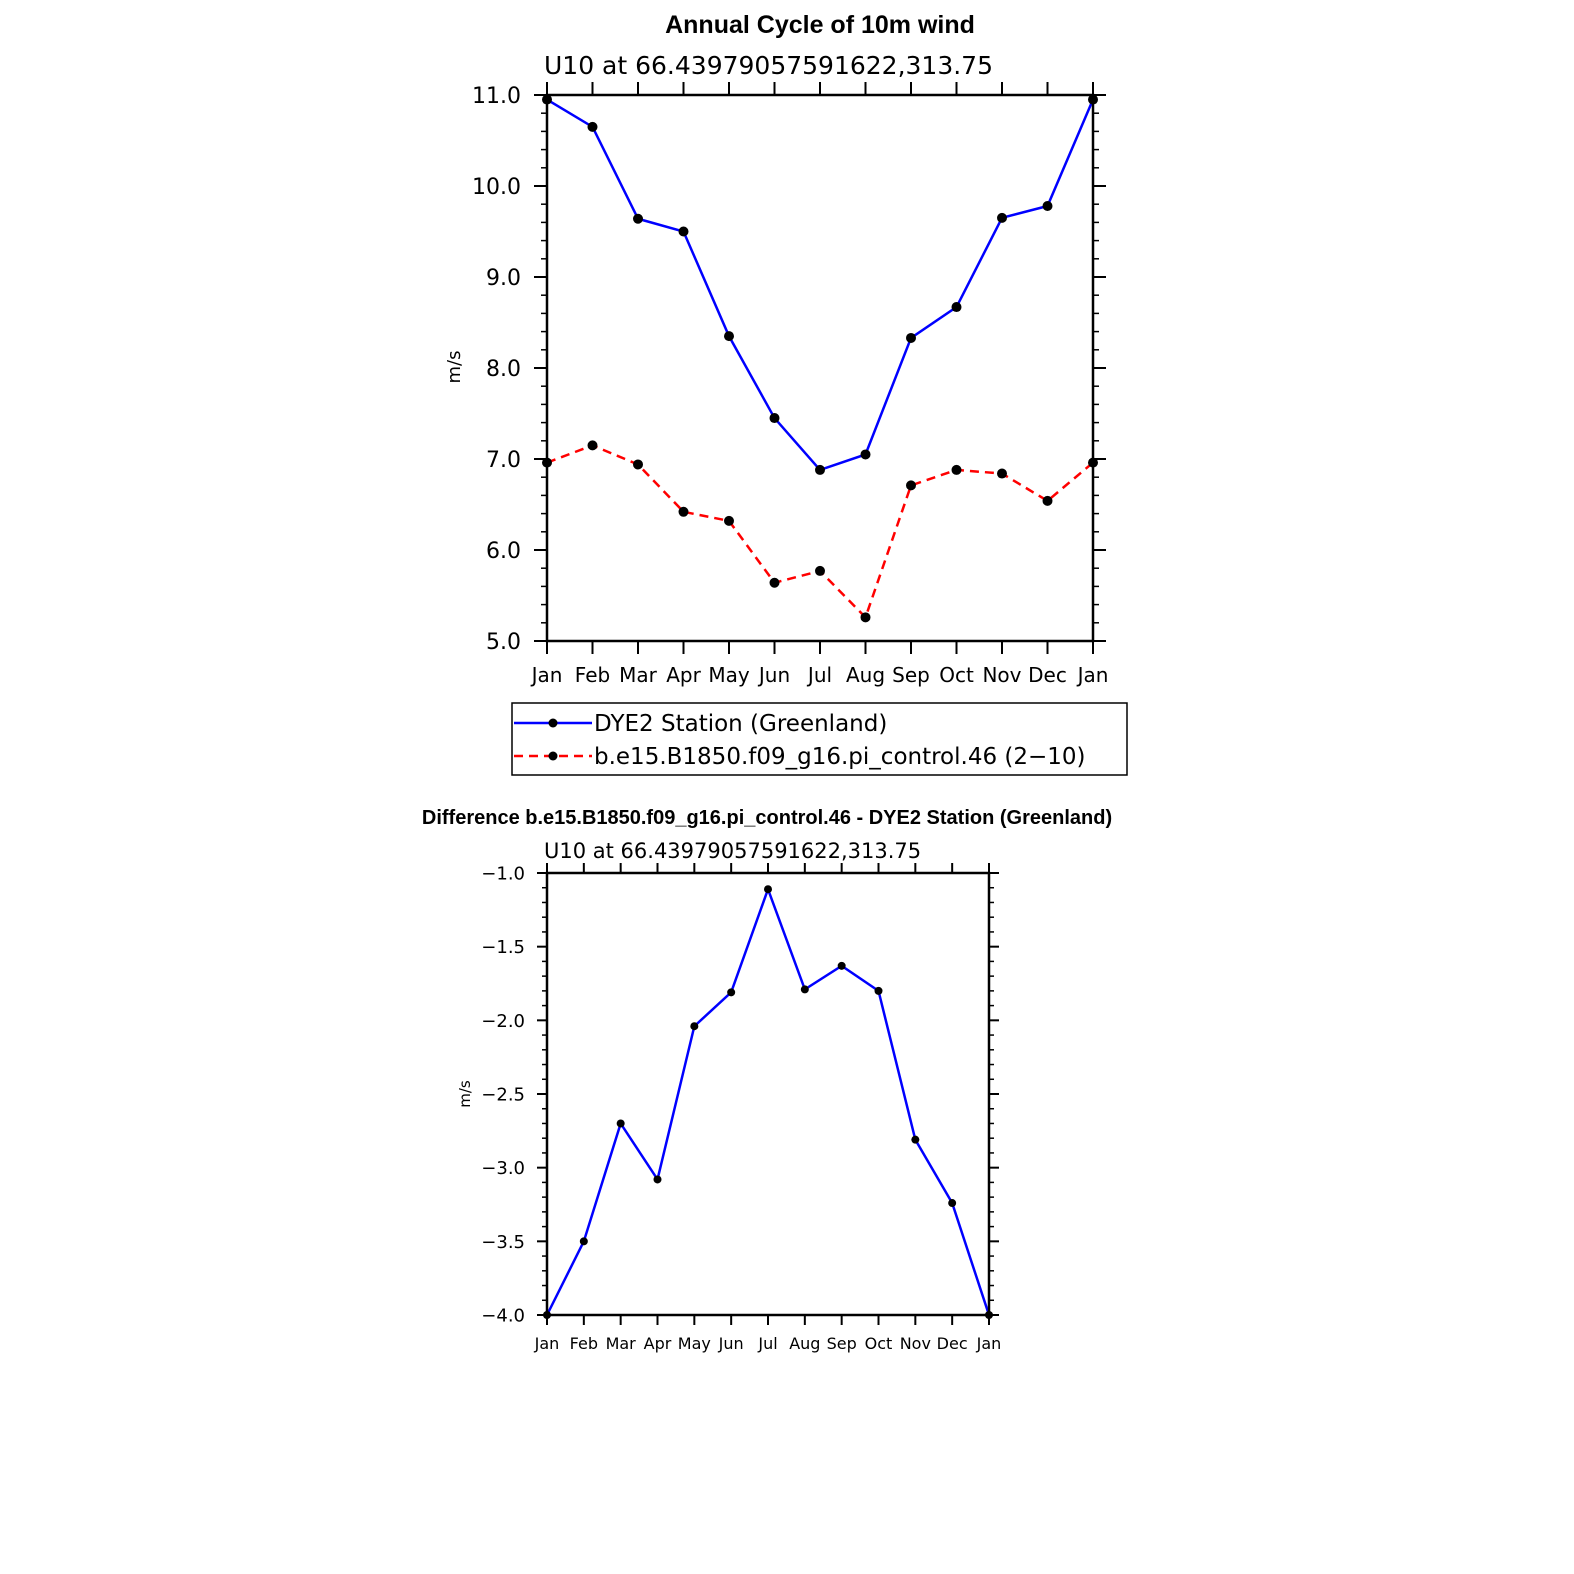 Image resolution: width=1574 pixels, height=1574 pixels. I want to click on y-tick-label: −1.0, so click(503, 873).